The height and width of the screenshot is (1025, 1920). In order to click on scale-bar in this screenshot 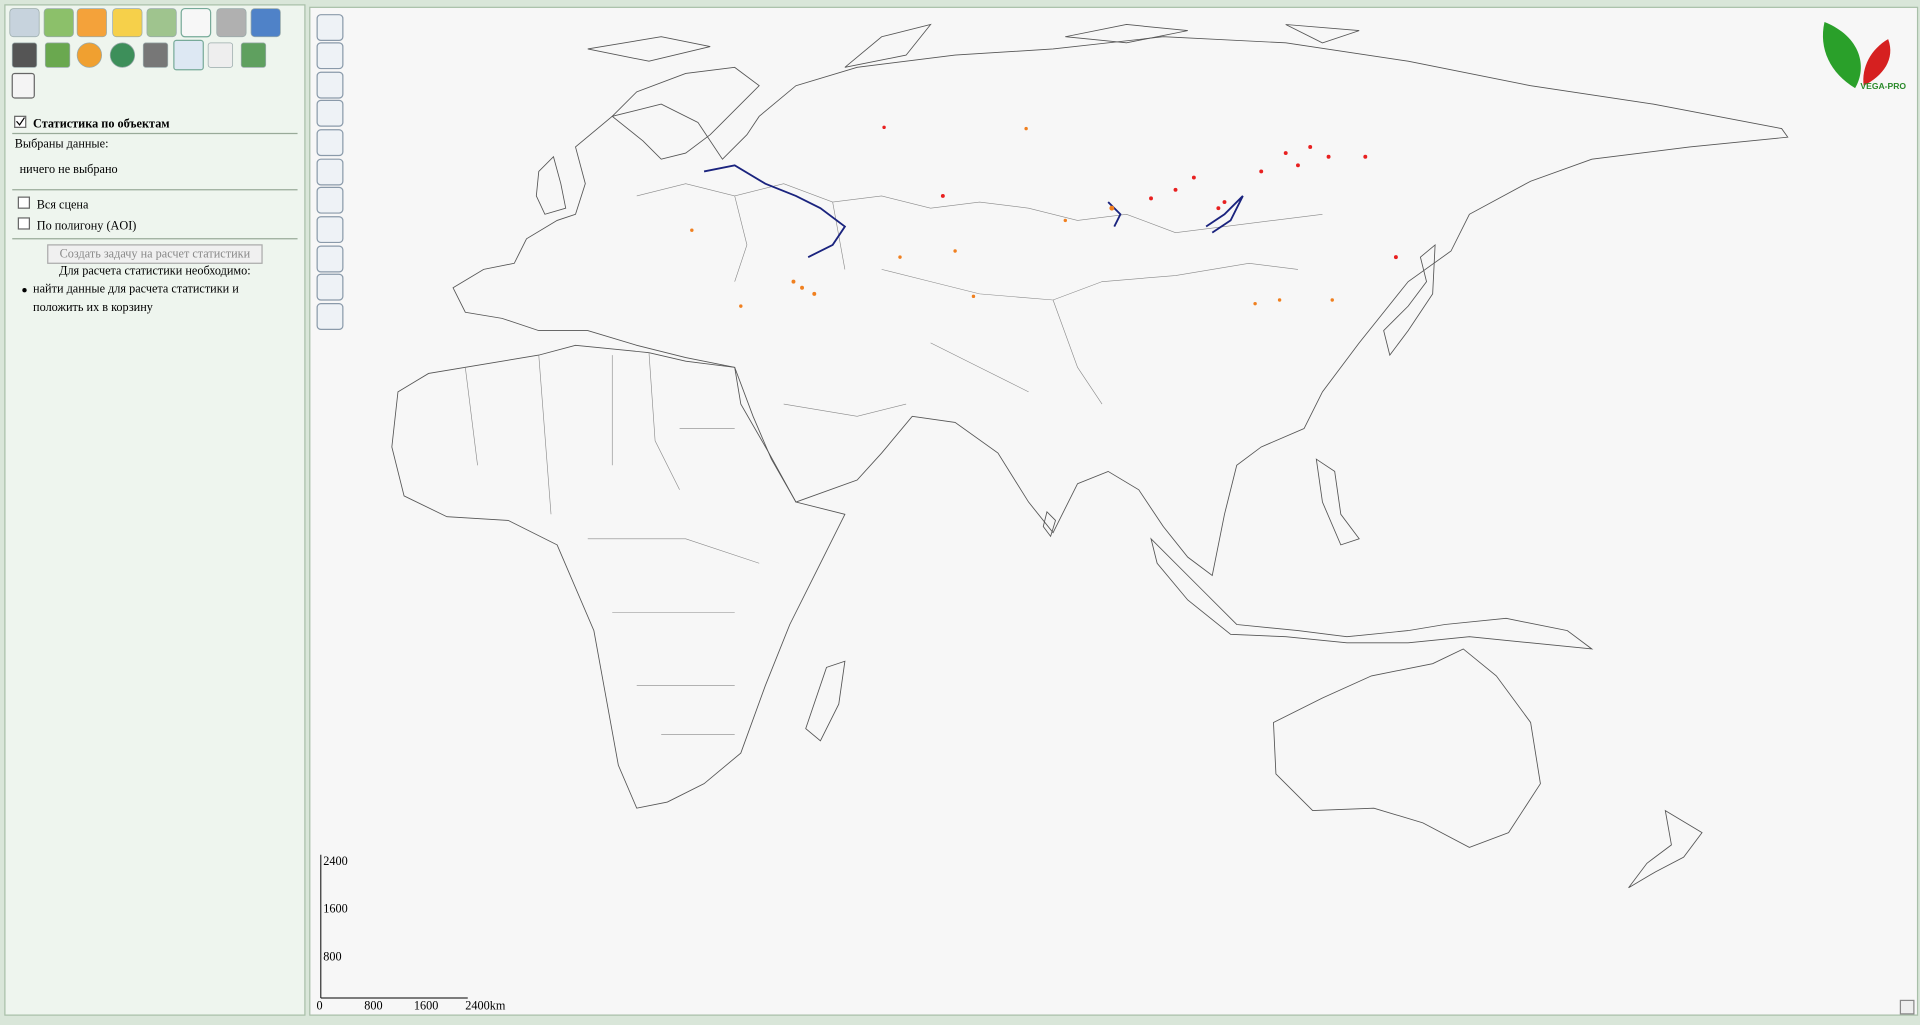, I will do `click(394, 926)`.